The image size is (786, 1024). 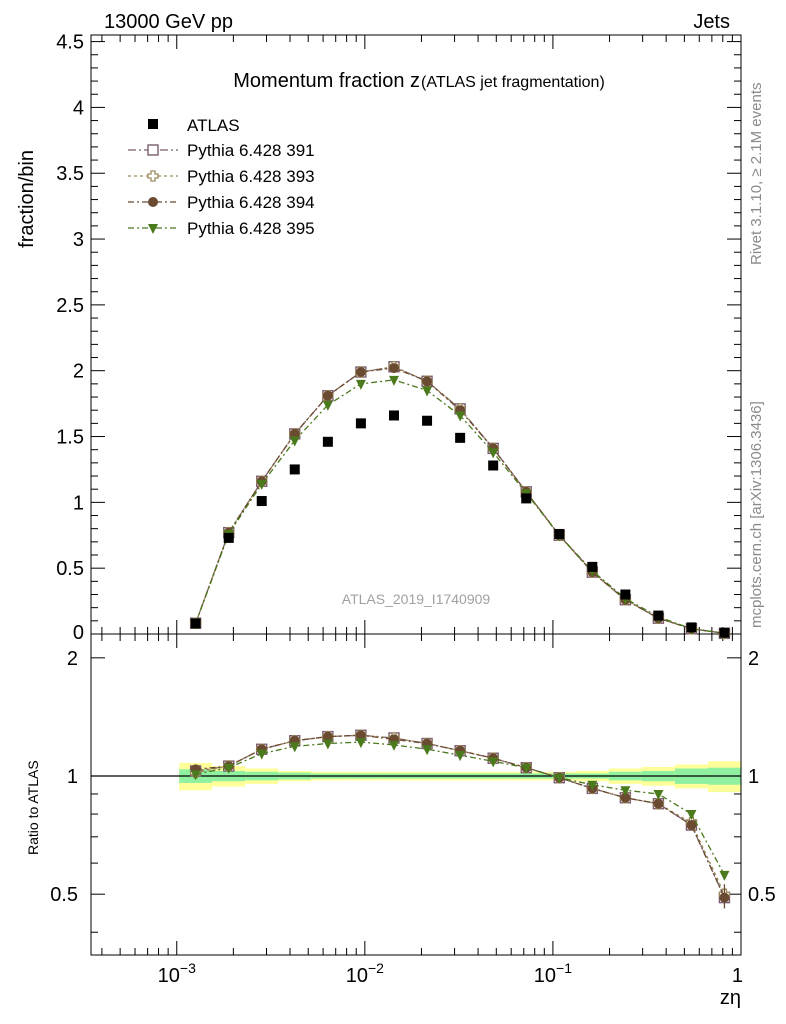 I want to click on legend-marker-data, so click(x=153, y=124).